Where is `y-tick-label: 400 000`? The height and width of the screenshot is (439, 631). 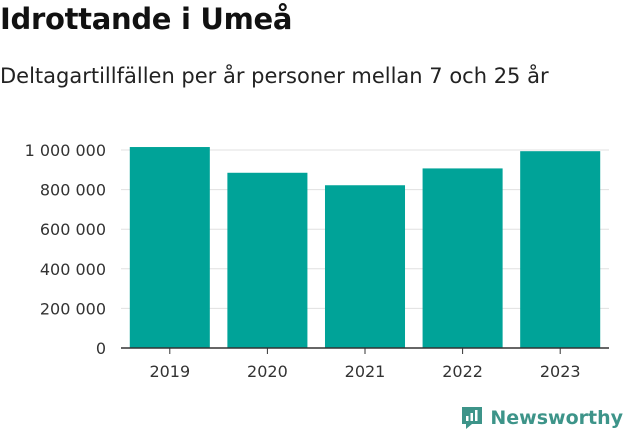 y-tick-label: 400 000 is located at coordinates (73, 269).